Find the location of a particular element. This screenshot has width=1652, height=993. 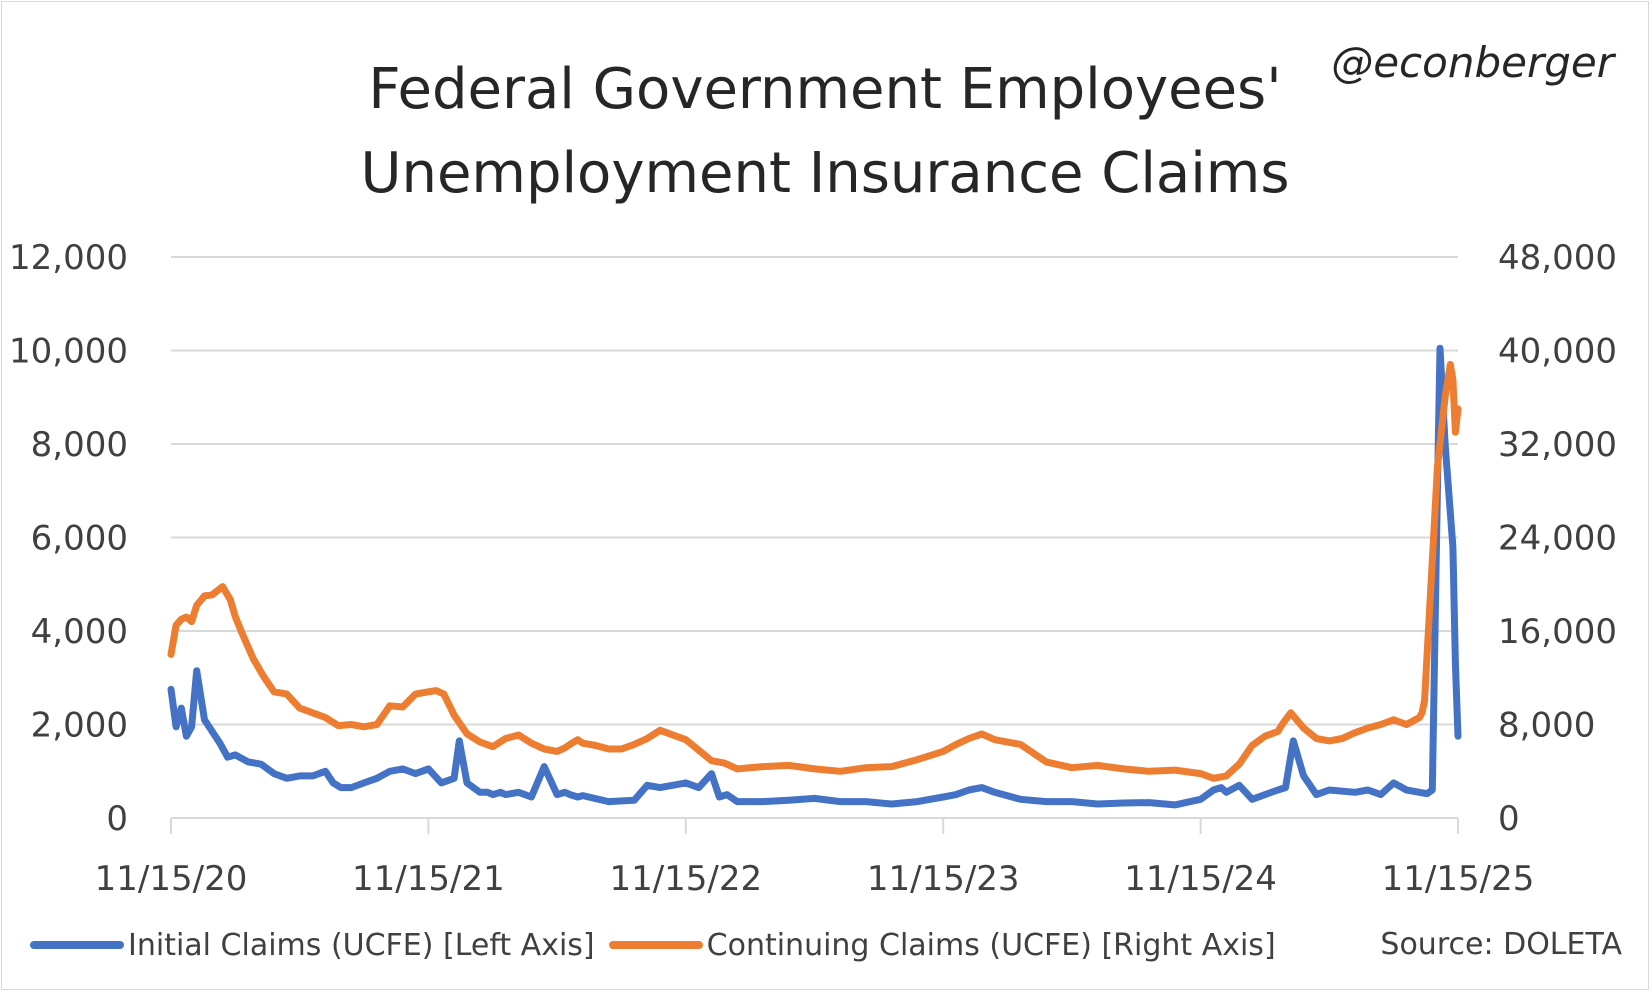

x-tick-label: 11/15/25 is located at coordinates (1458, 879).